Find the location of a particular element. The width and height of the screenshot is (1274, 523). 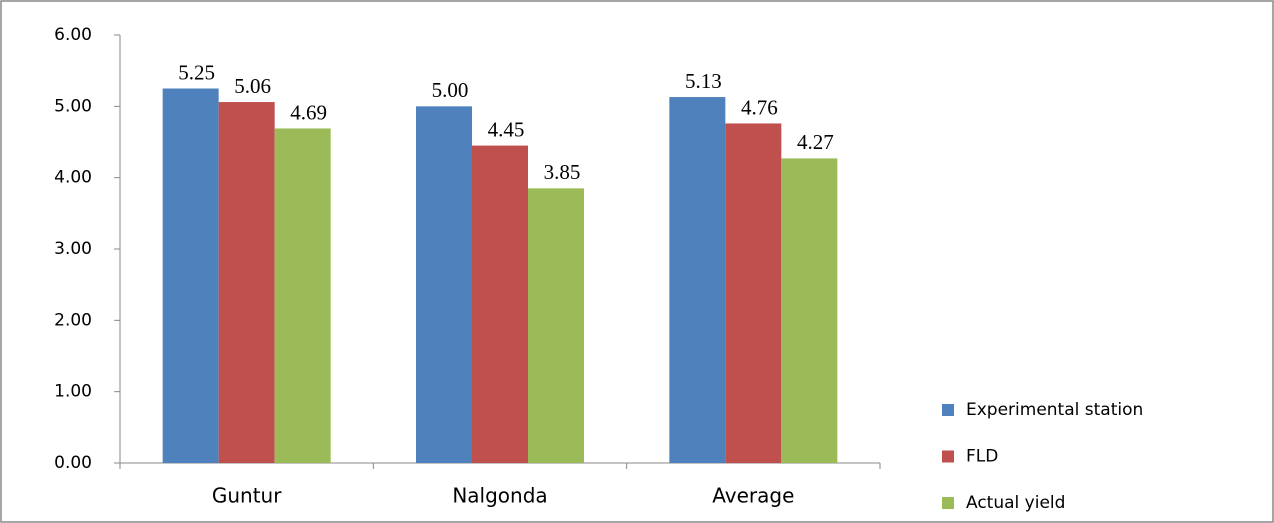

y-tick-label: 1.00 is located at coordinates (73, 392).